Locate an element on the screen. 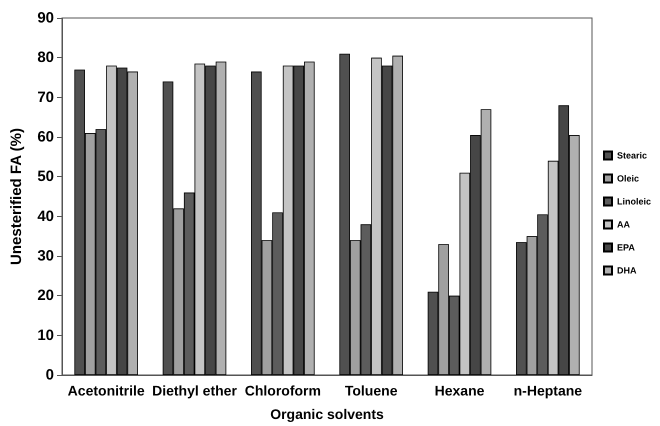  y-tick-label: 50 is located at coordinates (45, 177).